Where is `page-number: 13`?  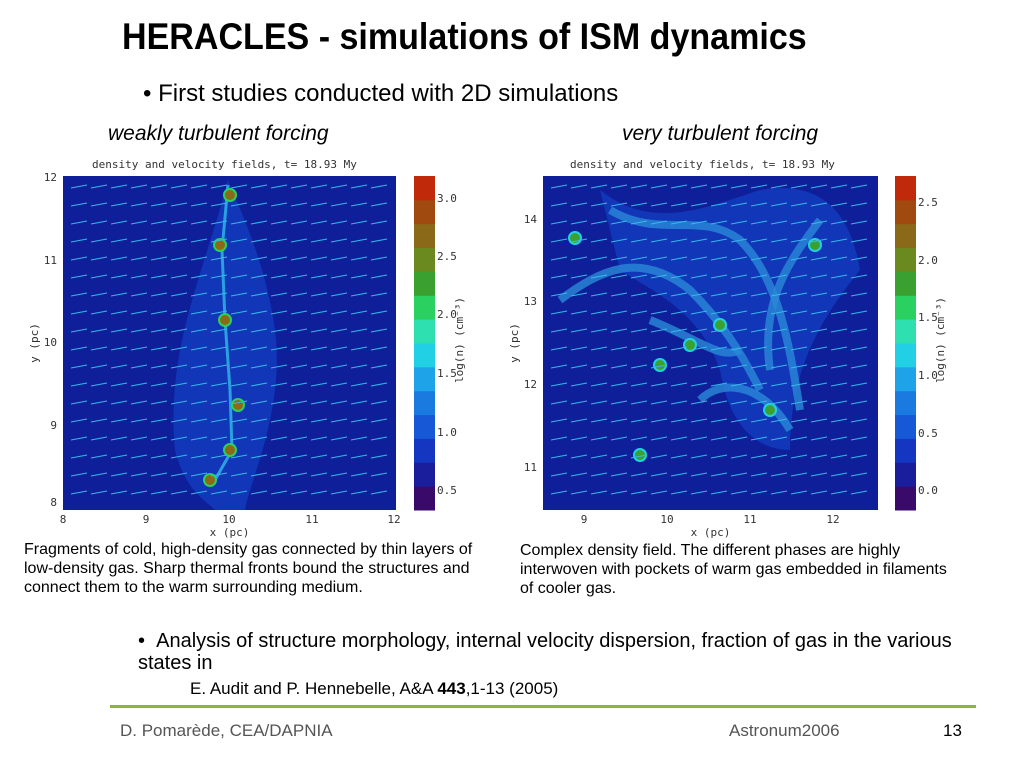
page-number: 13 is located at coordinates (952, 730).